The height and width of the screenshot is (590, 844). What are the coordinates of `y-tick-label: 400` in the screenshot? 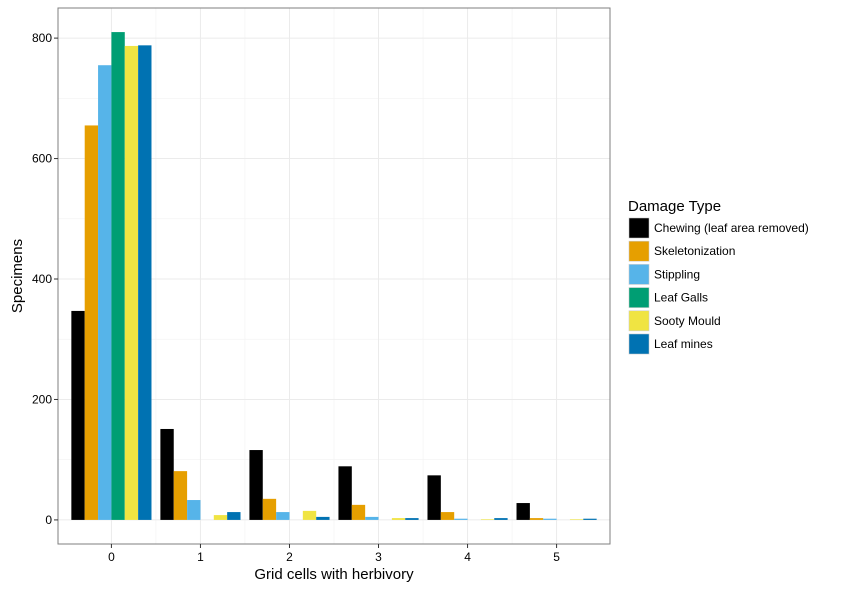 It's located at (42, 279).